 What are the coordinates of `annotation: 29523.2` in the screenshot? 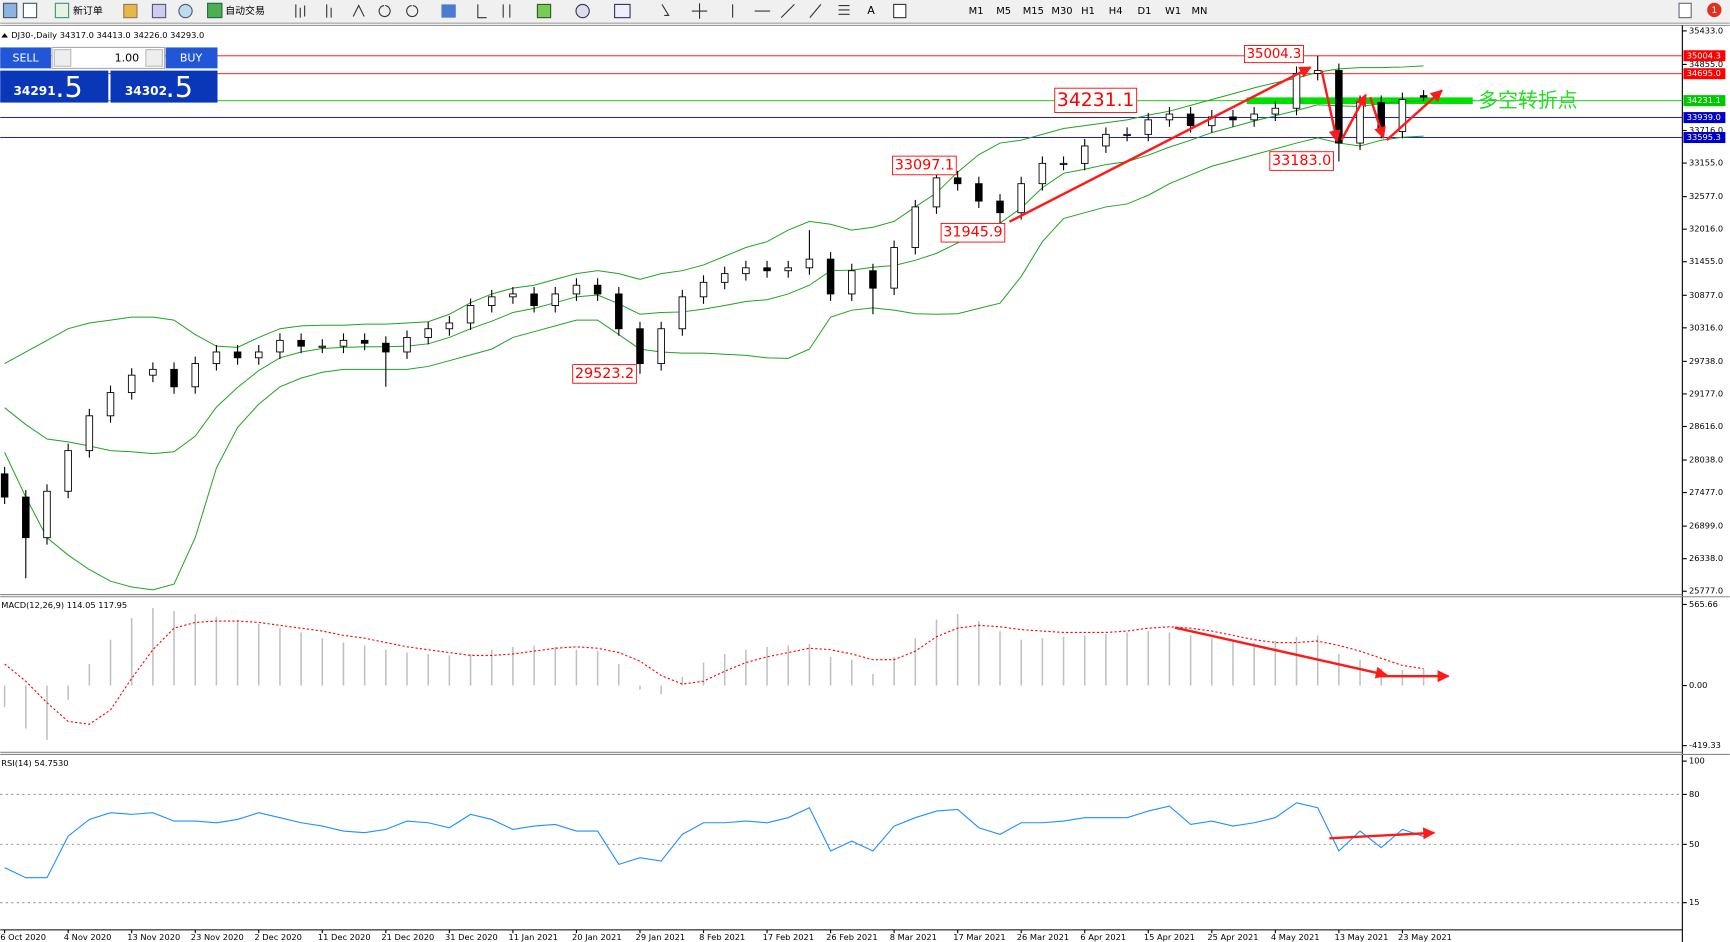 It's located at (604, 374).